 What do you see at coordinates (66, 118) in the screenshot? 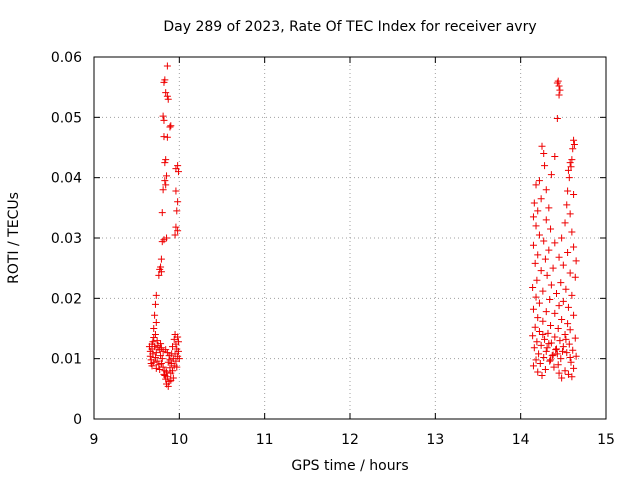
I see `y-tick-label: 0.05` at bounding box center [66, 118].